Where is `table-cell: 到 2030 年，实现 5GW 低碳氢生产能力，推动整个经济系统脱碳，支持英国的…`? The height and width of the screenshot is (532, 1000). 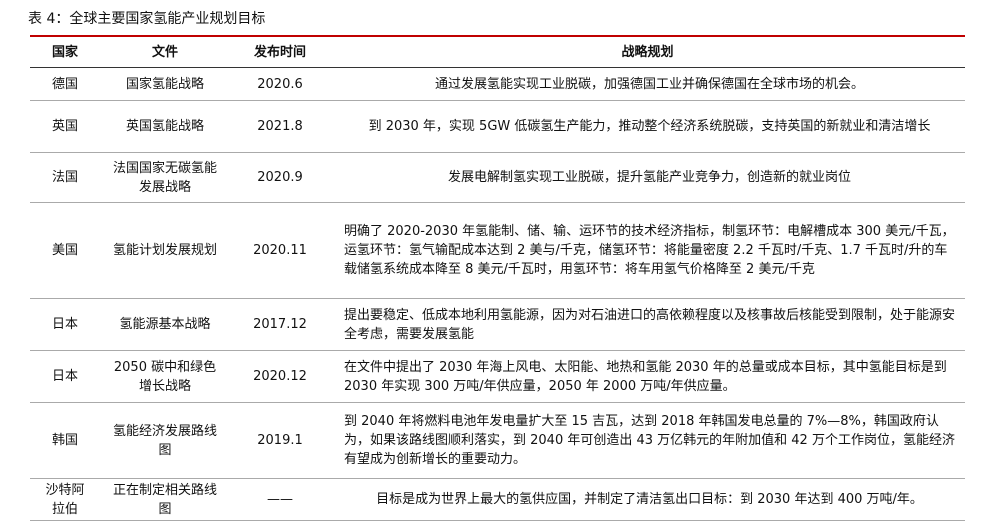 table-cell: 到 2030 年，实现 5GW 低碳氢生产能力，推动整个经济系统脱碳，支持英国的… is located at coordinates (647, 126).